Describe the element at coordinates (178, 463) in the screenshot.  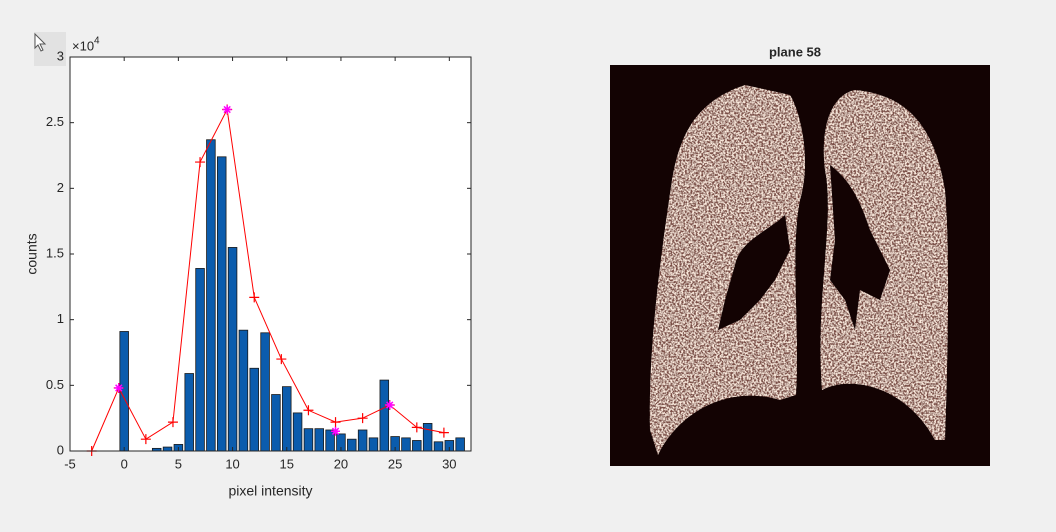
I see `x-tick-label: 5` at that location.